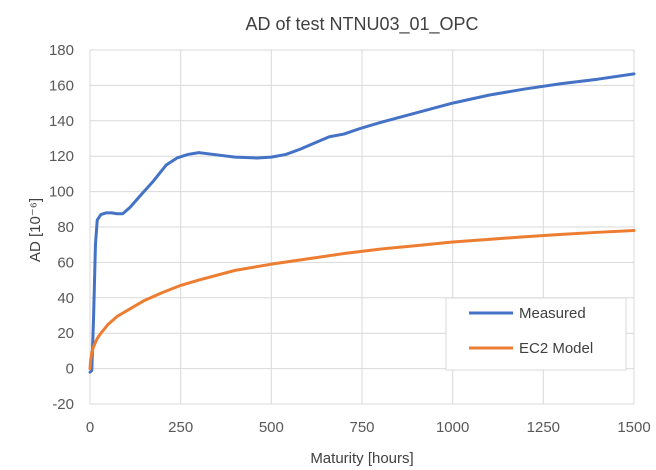  What do you see at coordinates (61, 85) in the screenshot?
I see `y-tick-label: 160` at bounding box center [61, 85].